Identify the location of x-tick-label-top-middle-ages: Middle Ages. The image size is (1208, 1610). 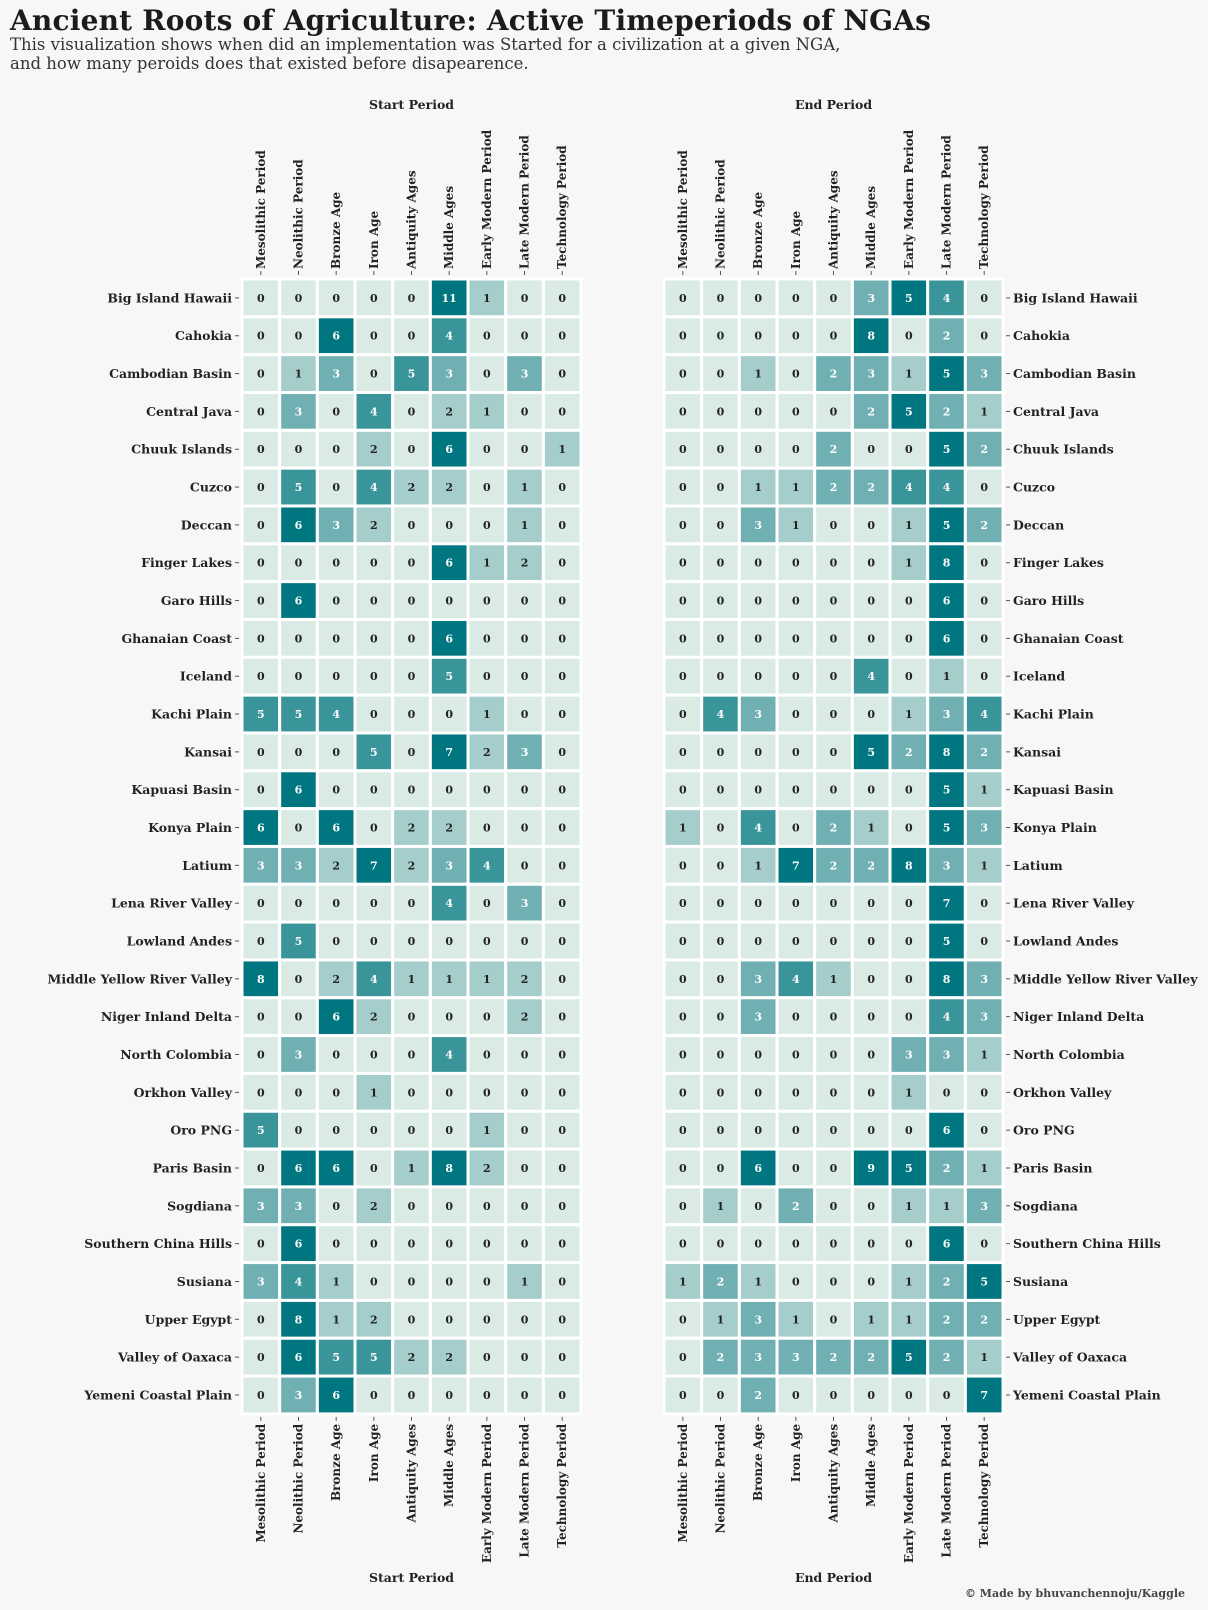
(449, 227).